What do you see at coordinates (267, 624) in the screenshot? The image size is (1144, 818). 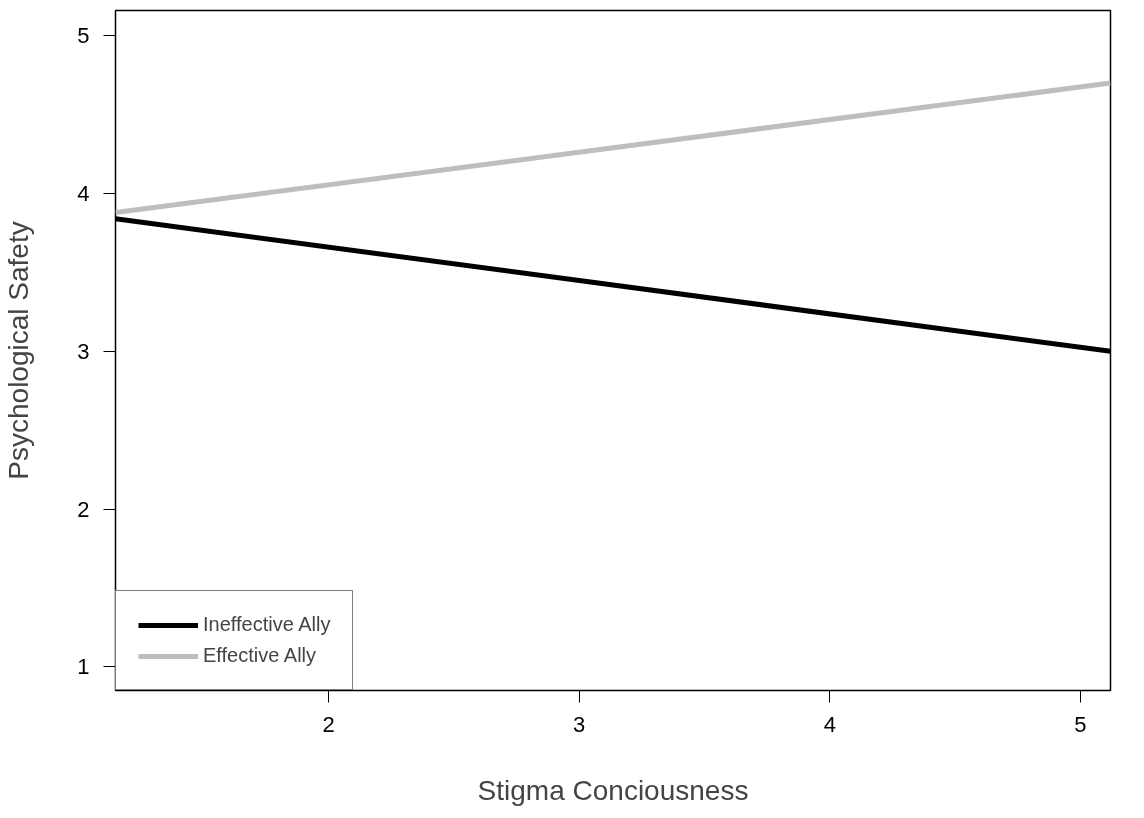 I see `legend-label: Ineffective Ally` at bounding box center [267, 624].